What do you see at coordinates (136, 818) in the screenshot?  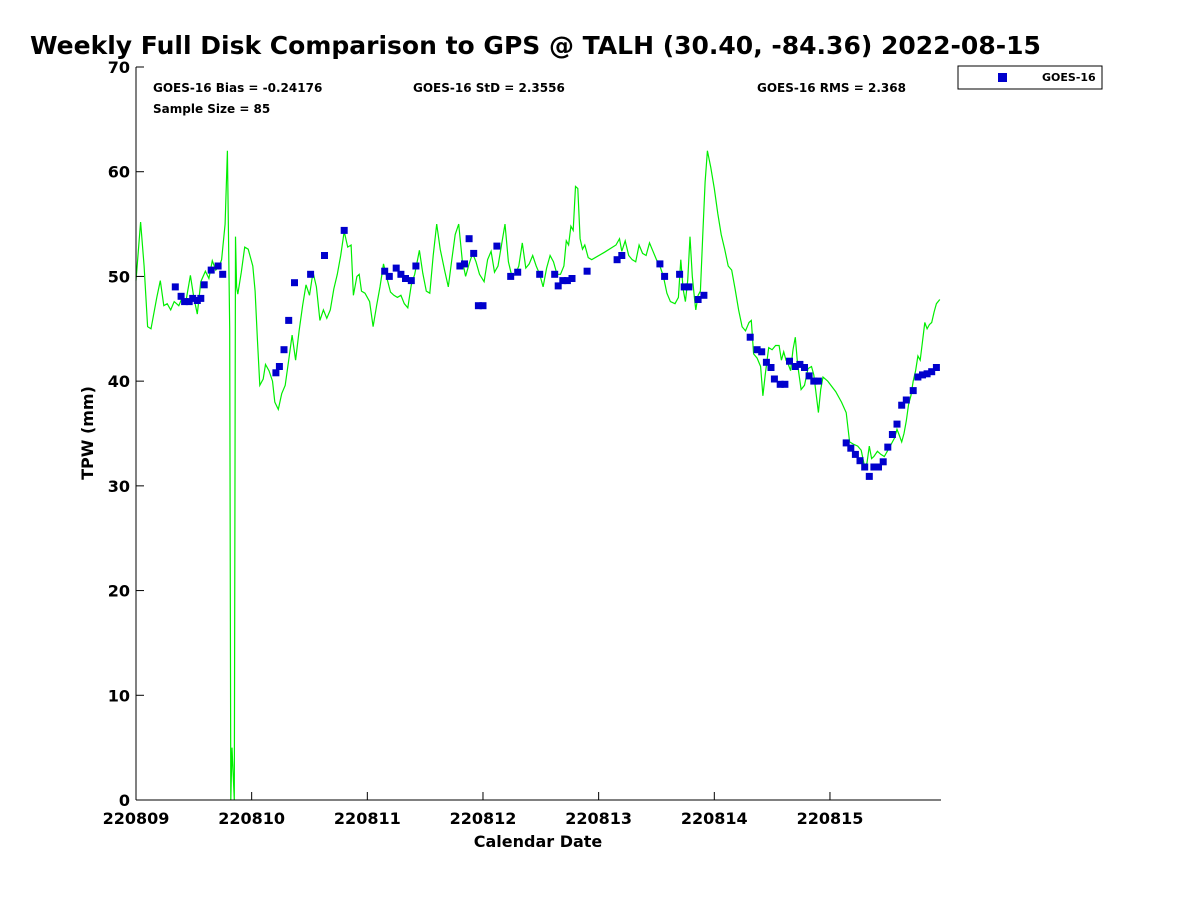 I see `x-tick-label: 220809` at bounding box center [136, 818].